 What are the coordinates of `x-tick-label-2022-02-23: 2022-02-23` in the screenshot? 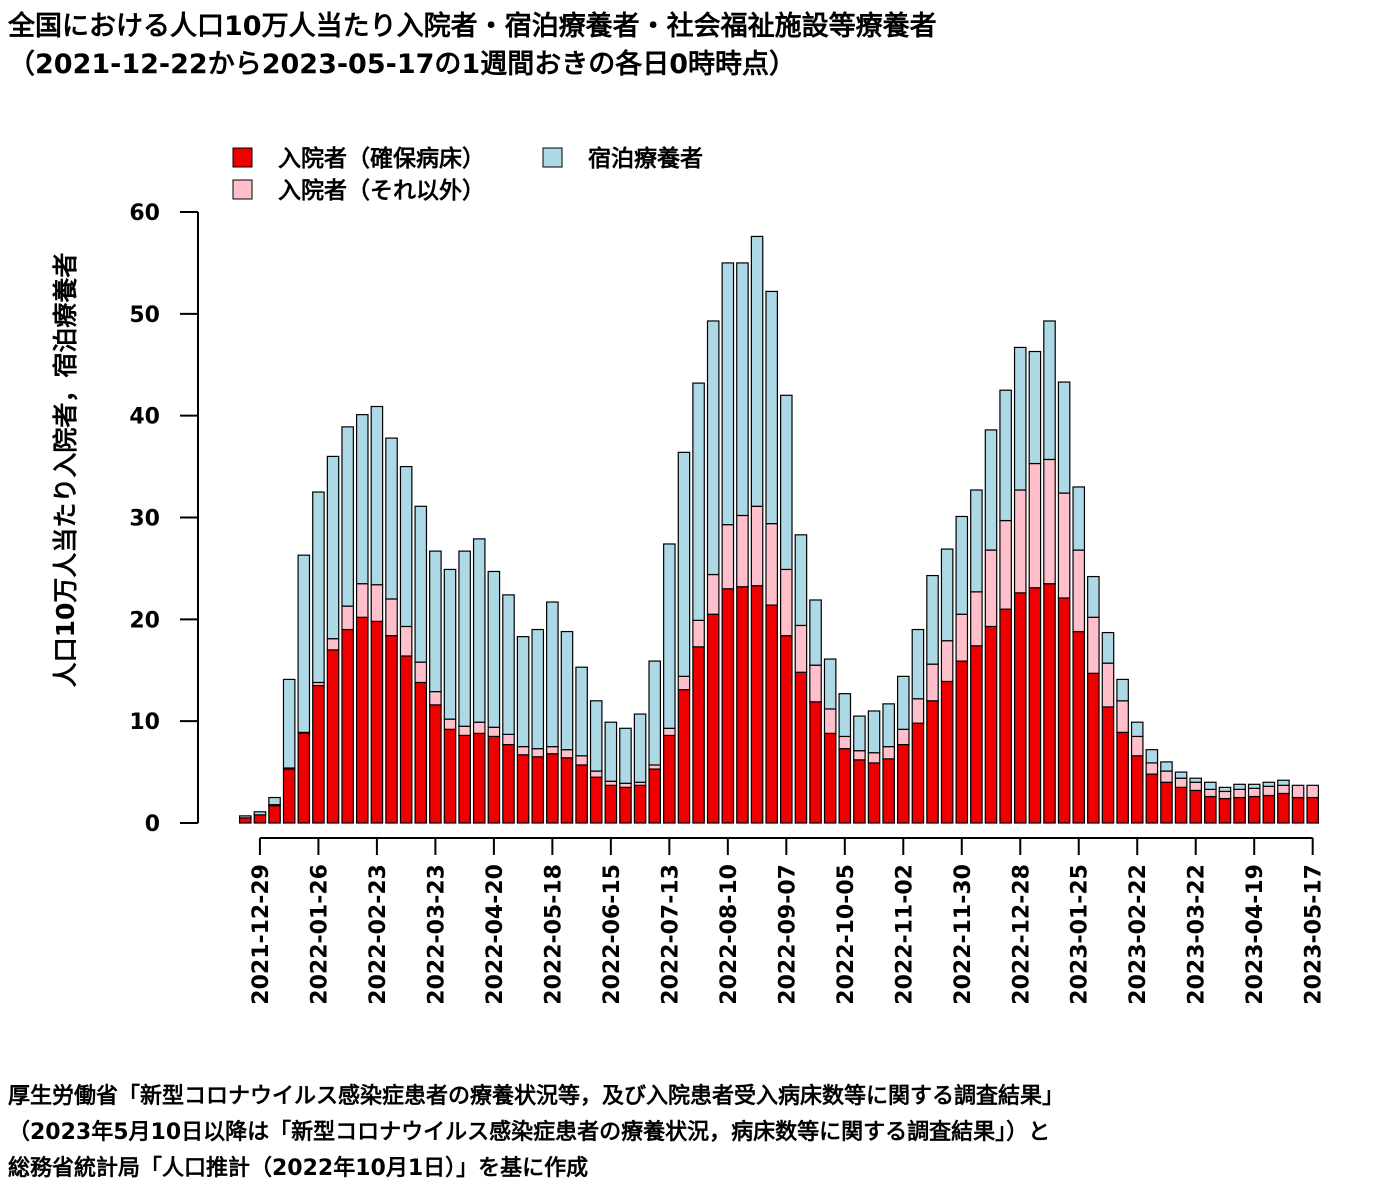 It's located at (378, 934).